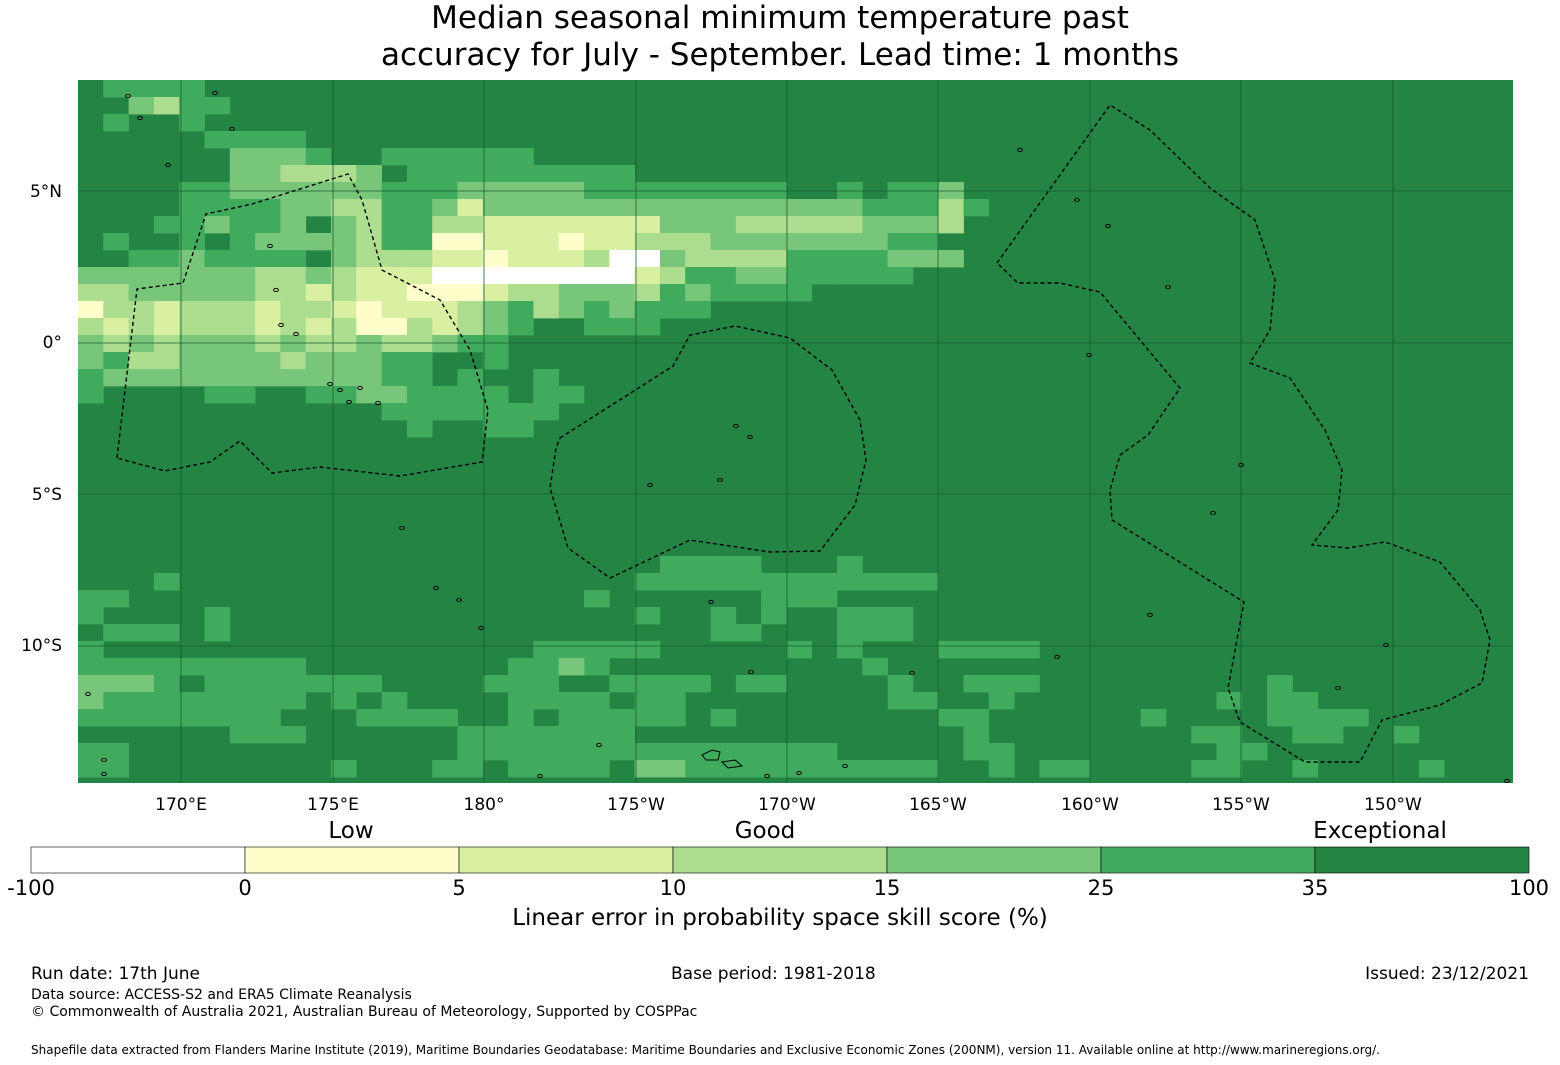 The image size is (1560, 1065). Describe the element at coordinates (351, 831) in the screenshot. I see `category-label-low: Low` at that location.